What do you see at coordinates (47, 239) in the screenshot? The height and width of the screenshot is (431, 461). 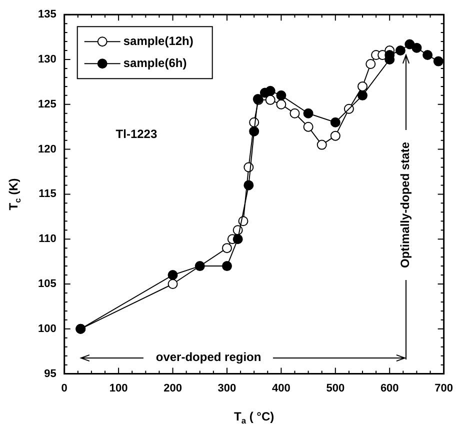 I see `y-tick-label: 110` at bounding box center [47, 239].